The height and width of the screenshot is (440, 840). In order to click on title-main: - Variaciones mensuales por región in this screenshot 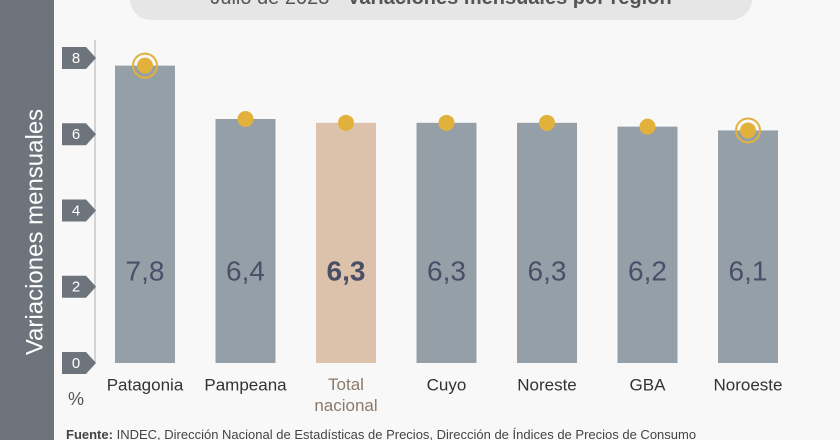, I will do `click(503, 4)`.